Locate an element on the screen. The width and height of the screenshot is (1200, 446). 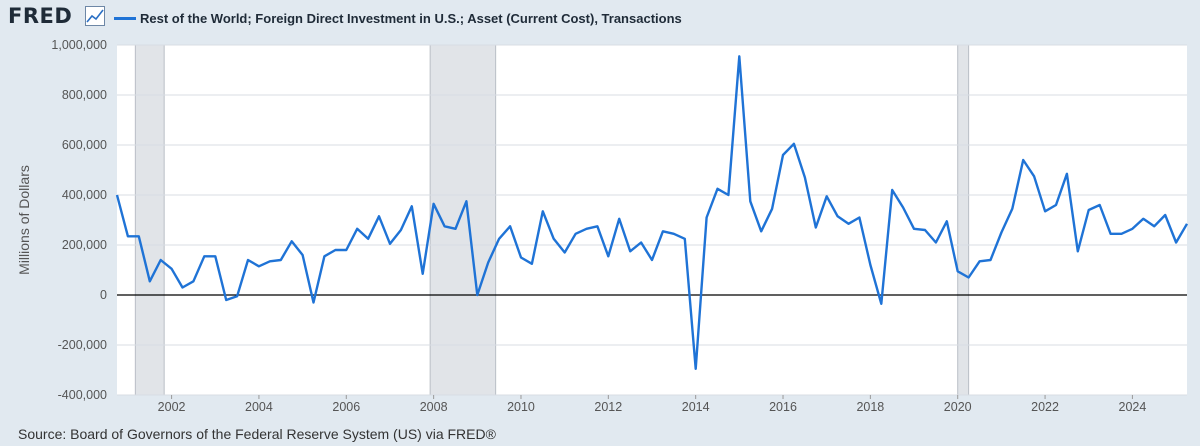
y-axis-label: Millions of Dollars is located at coordinates (24, 220).